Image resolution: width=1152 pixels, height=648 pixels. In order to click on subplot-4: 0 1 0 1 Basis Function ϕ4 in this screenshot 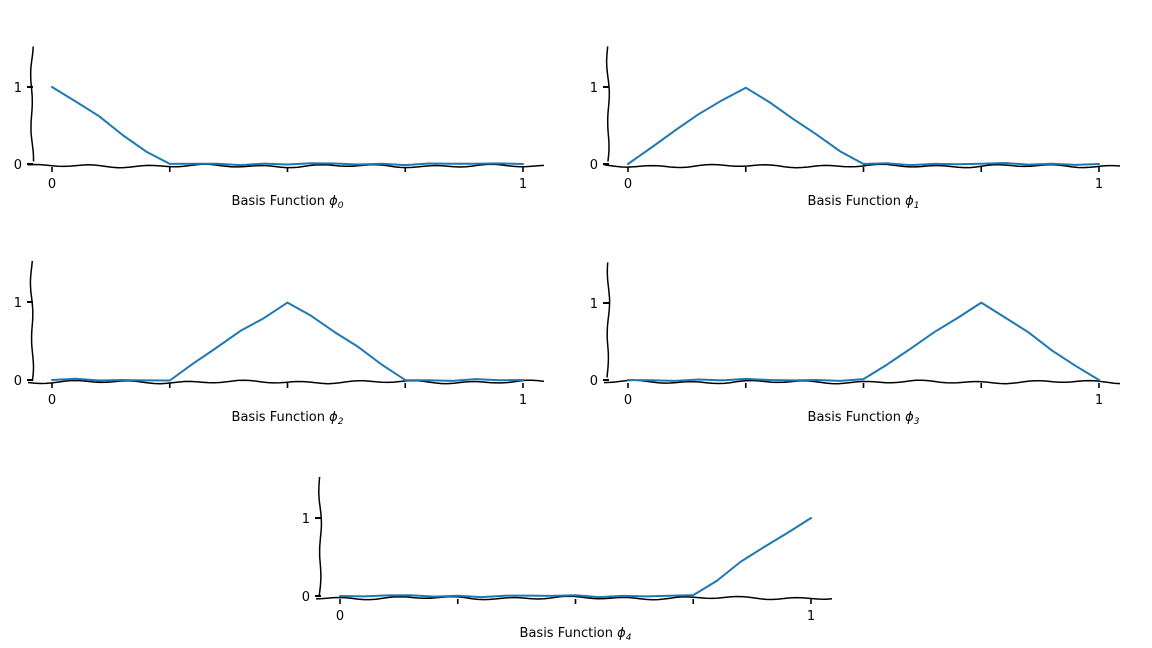, I will do `click(567, 559)`.